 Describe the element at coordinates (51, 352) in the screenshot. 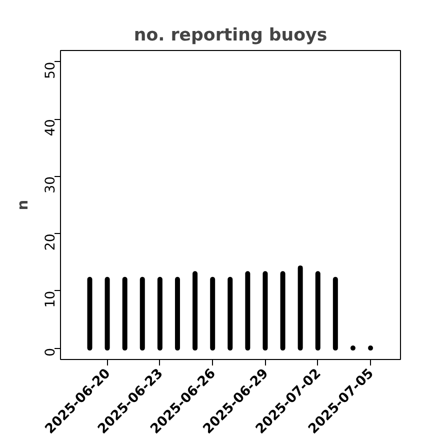

I see `y-tick-label: 0` at that location.